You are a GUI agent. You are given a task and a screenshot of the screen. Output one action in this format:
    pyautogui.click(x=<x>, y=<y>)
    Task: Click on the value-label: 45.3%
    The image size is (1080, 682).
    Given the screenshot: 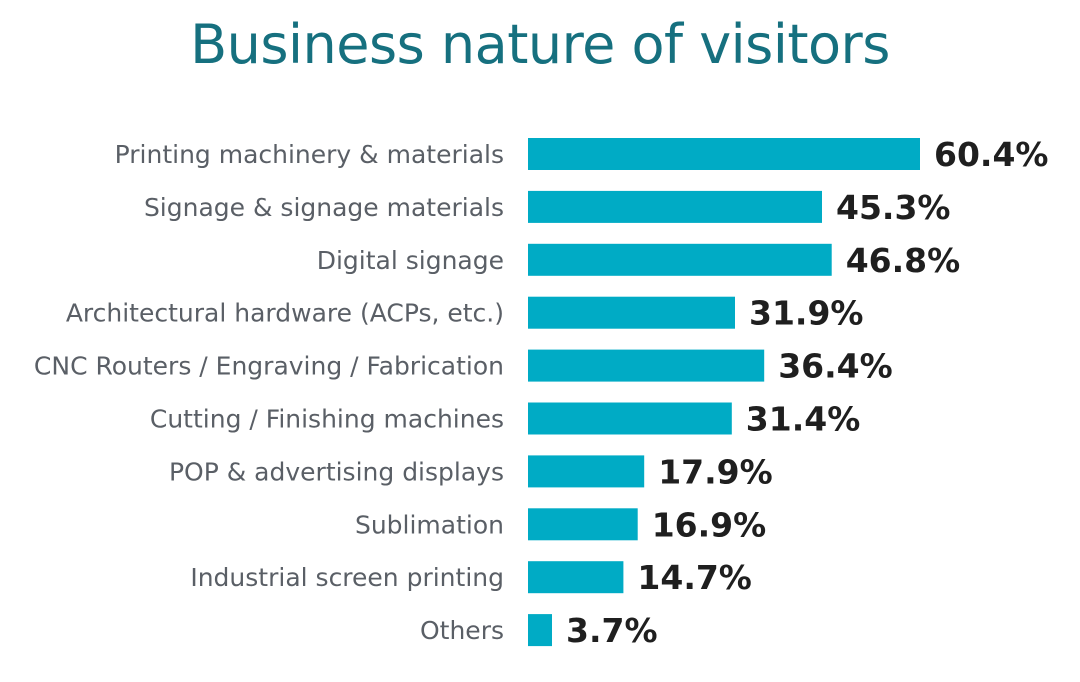 What is the action you would take?
    pyautogui.click(x=893, y=207)
    